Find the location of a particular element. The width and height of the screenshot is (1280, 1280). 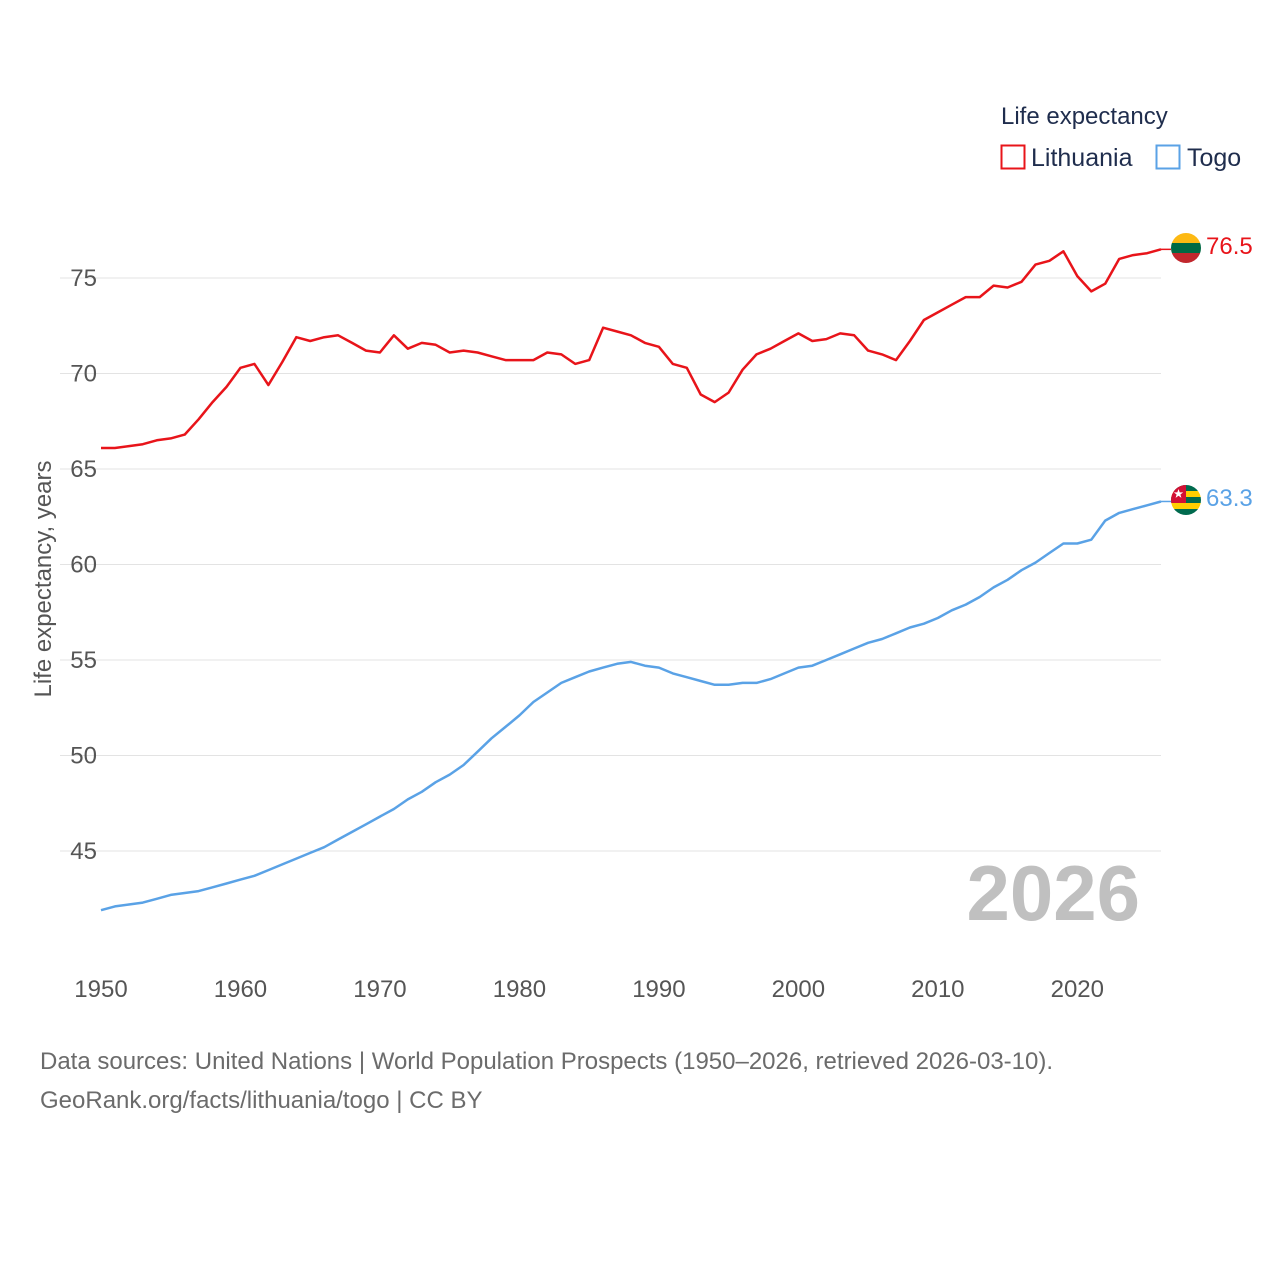

legend-title: Life expectancy is located at coordinates (1084, 116).